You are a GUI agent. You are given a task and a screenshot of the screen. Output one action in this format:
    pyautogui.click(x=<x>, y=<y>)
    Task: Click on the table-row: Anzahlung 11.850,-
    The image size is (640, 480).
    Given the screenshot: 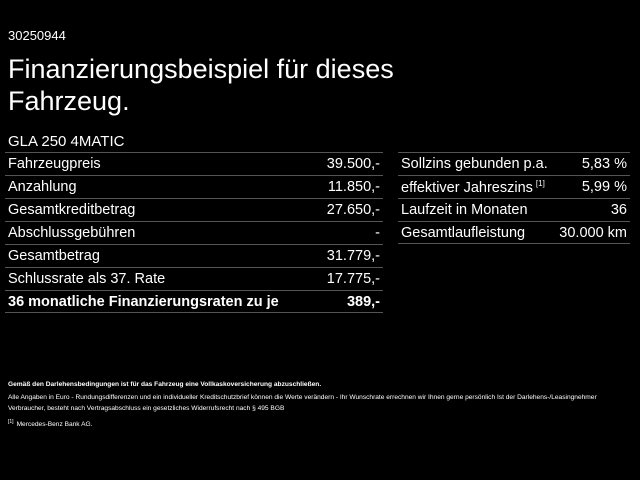 What is the action you would take?
    pyautogui.click(x=194, y=186)
    